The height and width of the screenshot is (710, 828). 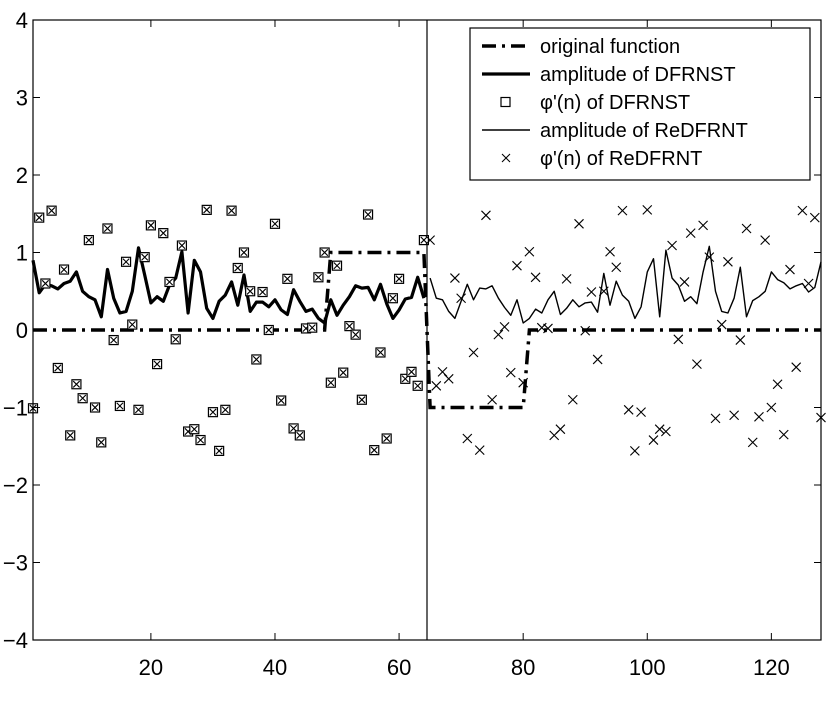 I want to click on legend-box, so click(x=640, y=104).